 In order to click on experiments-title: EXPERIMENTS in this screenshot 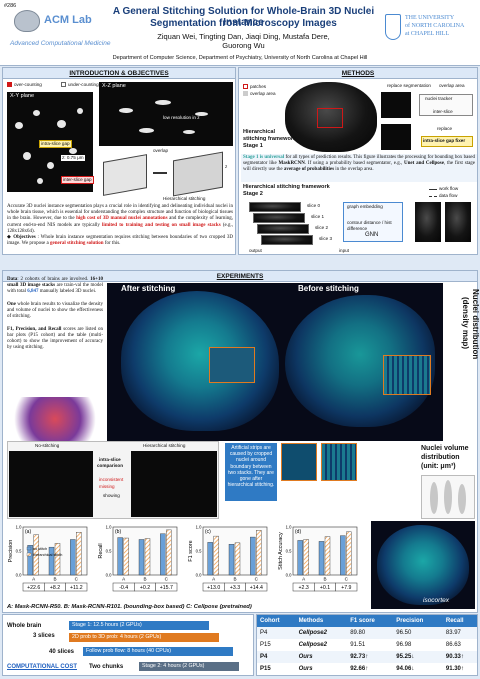, I will do `click(240, 276)`.